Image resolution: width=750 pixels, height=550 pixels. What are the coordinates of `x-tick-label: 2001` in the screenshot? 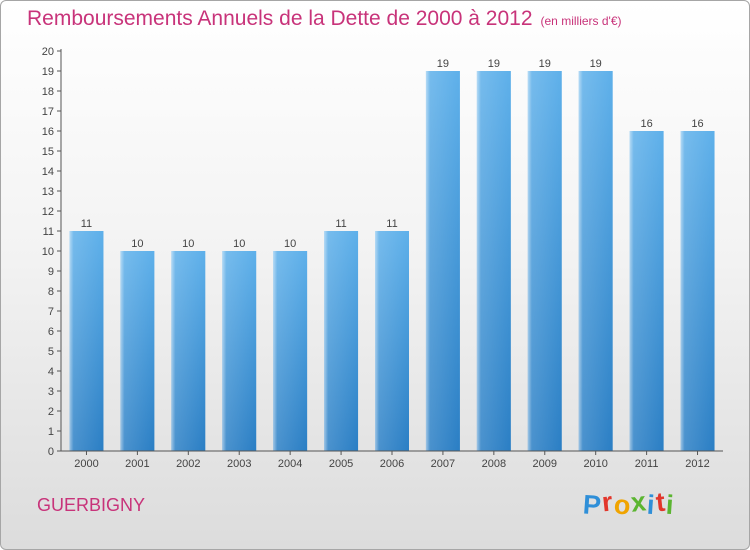 It's located at (137, 464).